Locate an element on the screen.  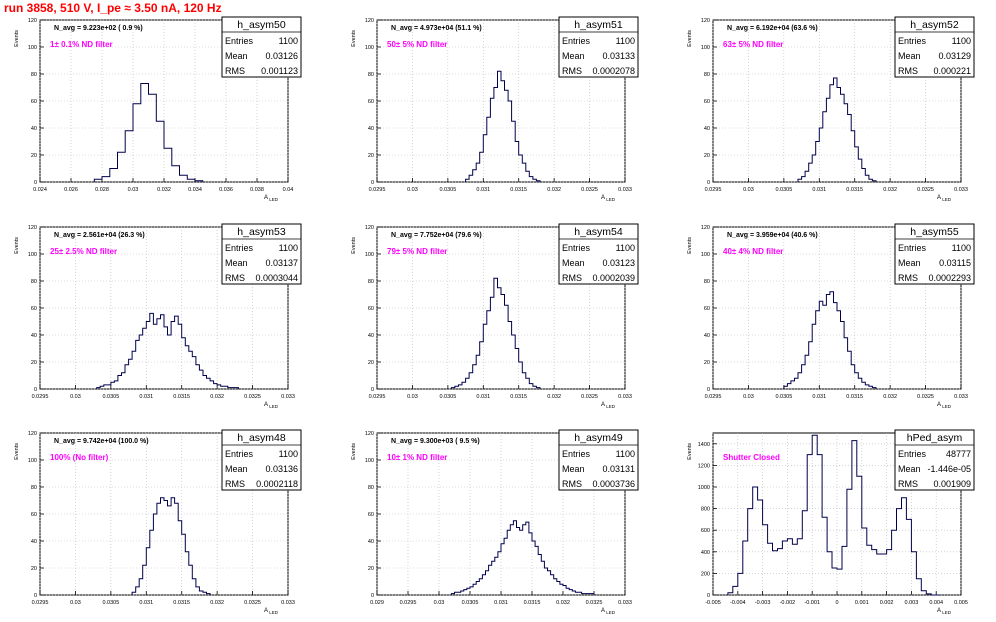
run-title: run 3858, 510 V, I_pe ≈ 3.50 nA, 120 Hz is located at coordinates (113, 8).